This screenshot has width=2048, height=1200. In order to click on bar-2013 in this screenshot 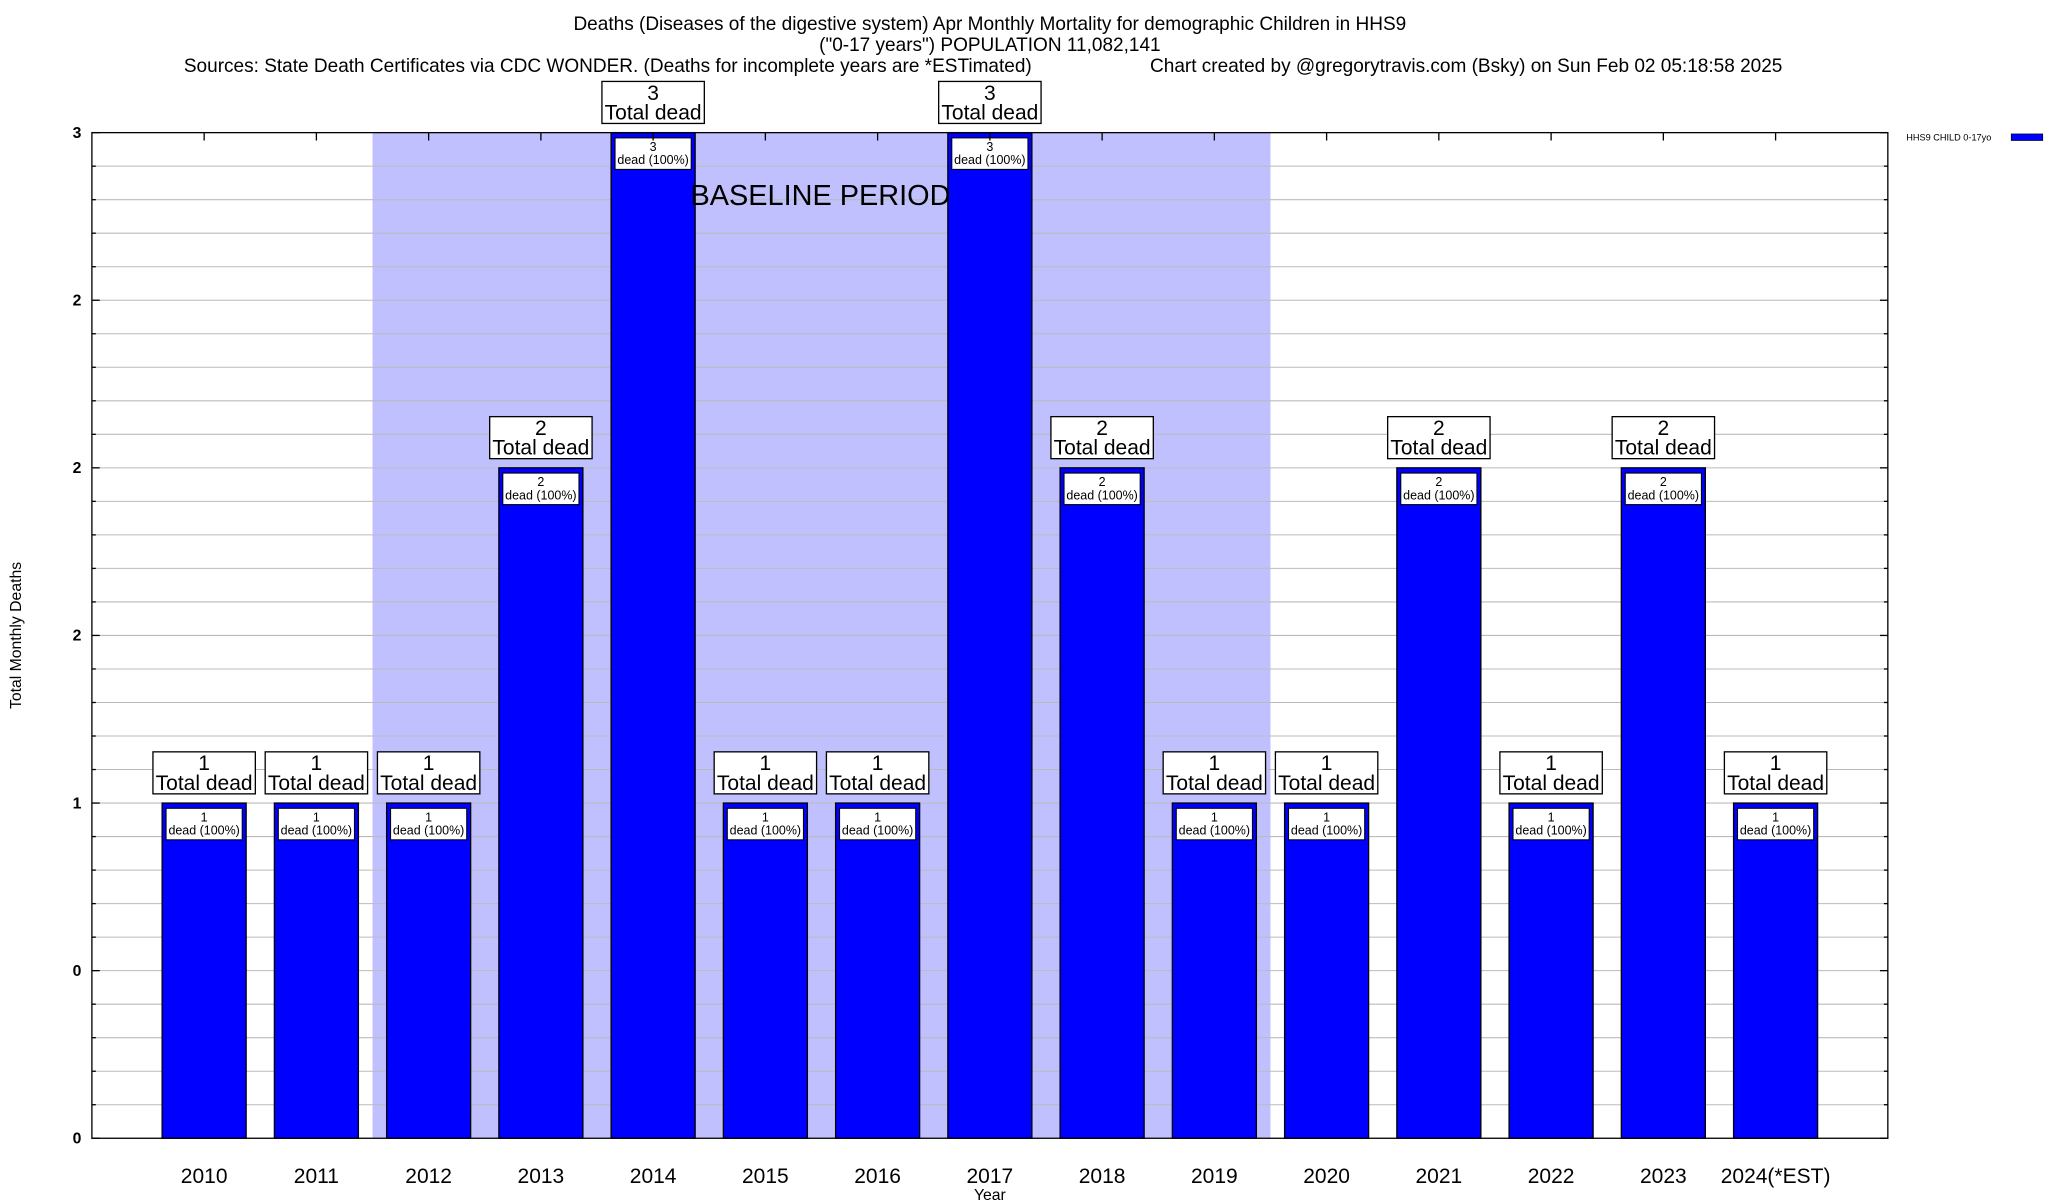, I will do `click(541, 803)`.